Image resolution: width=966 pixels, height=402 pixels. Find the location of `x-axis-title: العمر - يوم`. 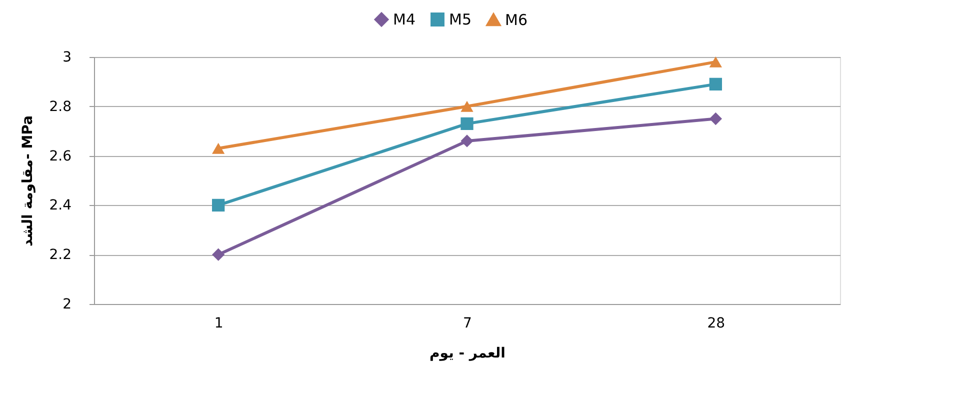

x-axis-title: العمر - يوم is located at coordinates (468, 354).